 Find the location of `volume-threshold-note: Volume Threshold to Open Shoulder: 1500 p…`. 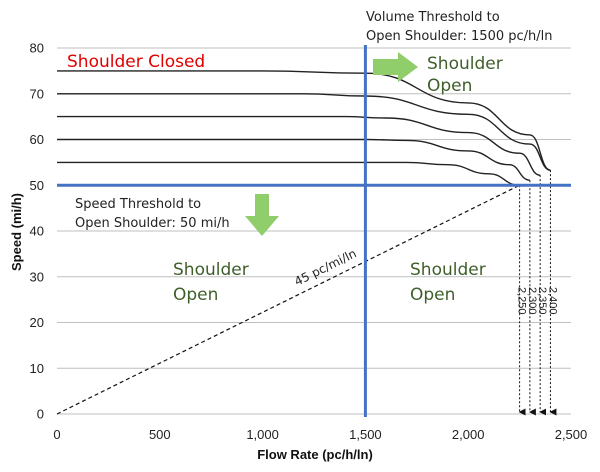

volume-threshold-note: Volume Threshold to Open Shoulder: 1500 p… is located at coordinates (459, 27).